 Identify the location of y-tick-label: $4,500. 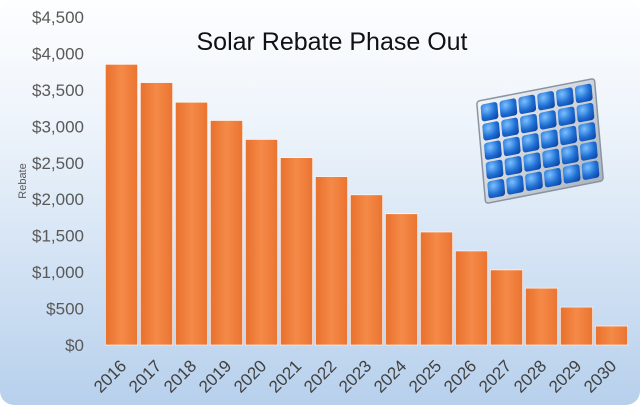
(58, 17).